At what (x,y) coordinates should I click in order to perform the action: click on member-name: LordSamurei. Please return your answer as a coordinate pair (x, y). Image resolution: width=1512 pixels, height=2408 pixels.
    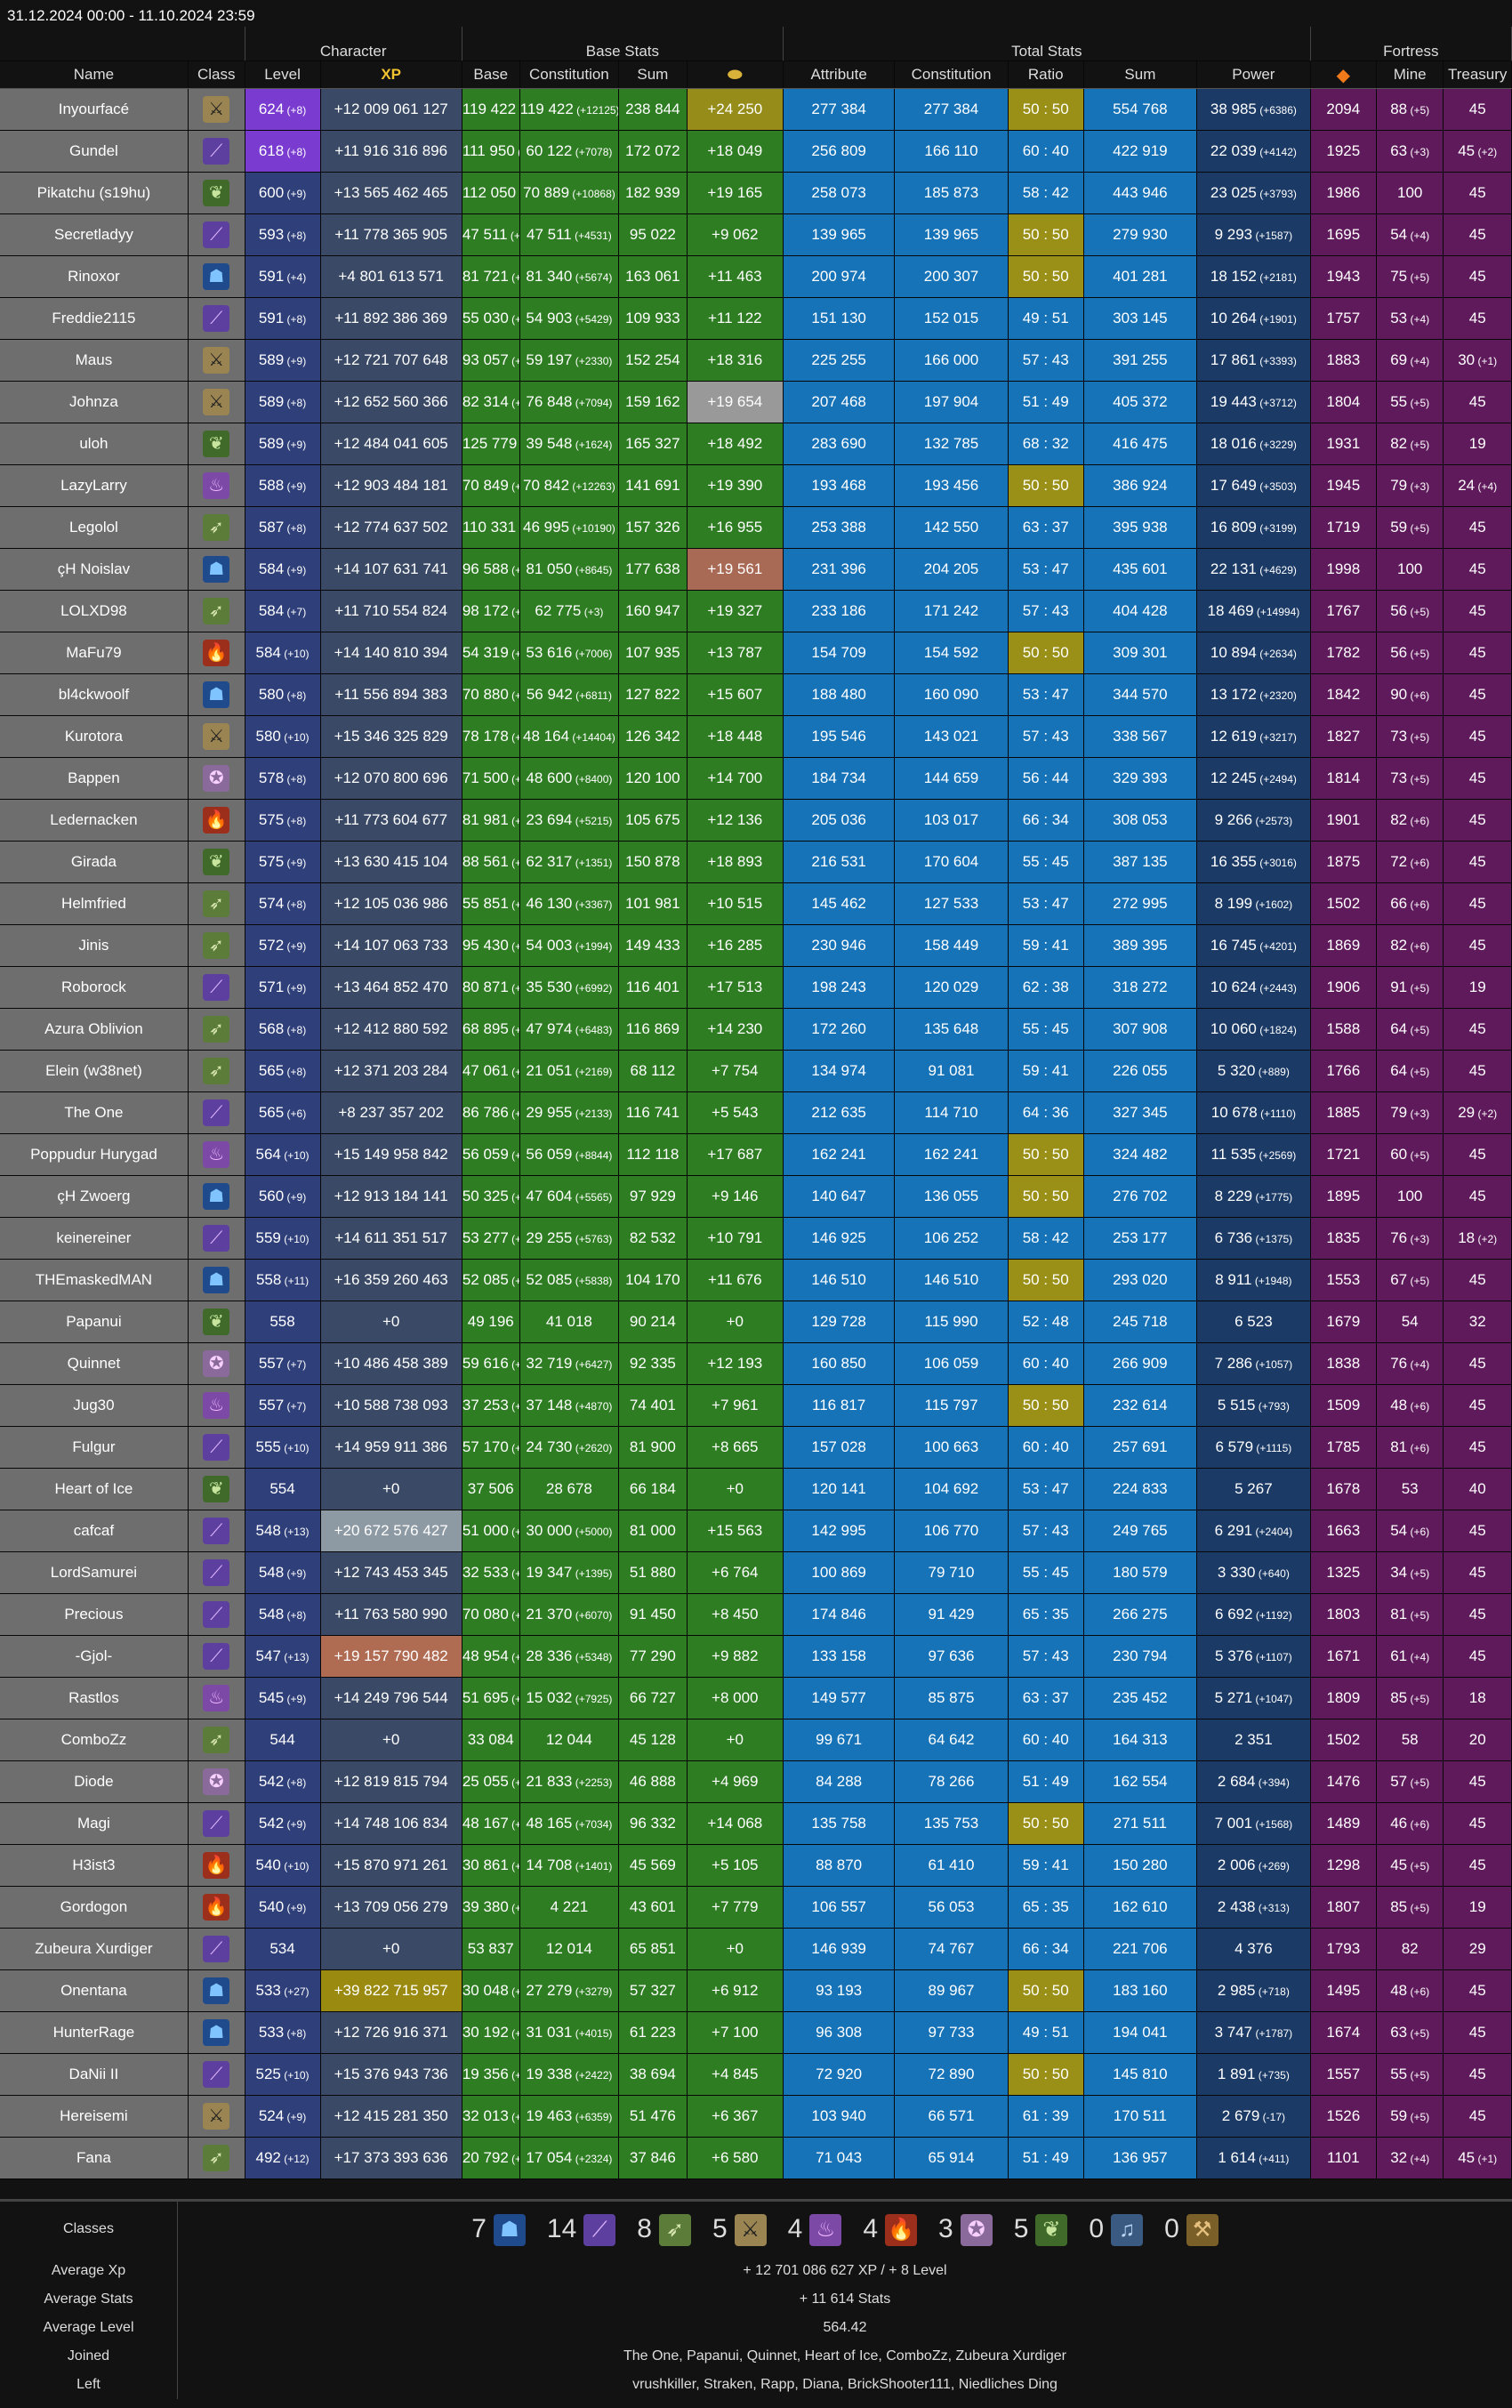
    Looking at the image, I should click on (95, 1572).